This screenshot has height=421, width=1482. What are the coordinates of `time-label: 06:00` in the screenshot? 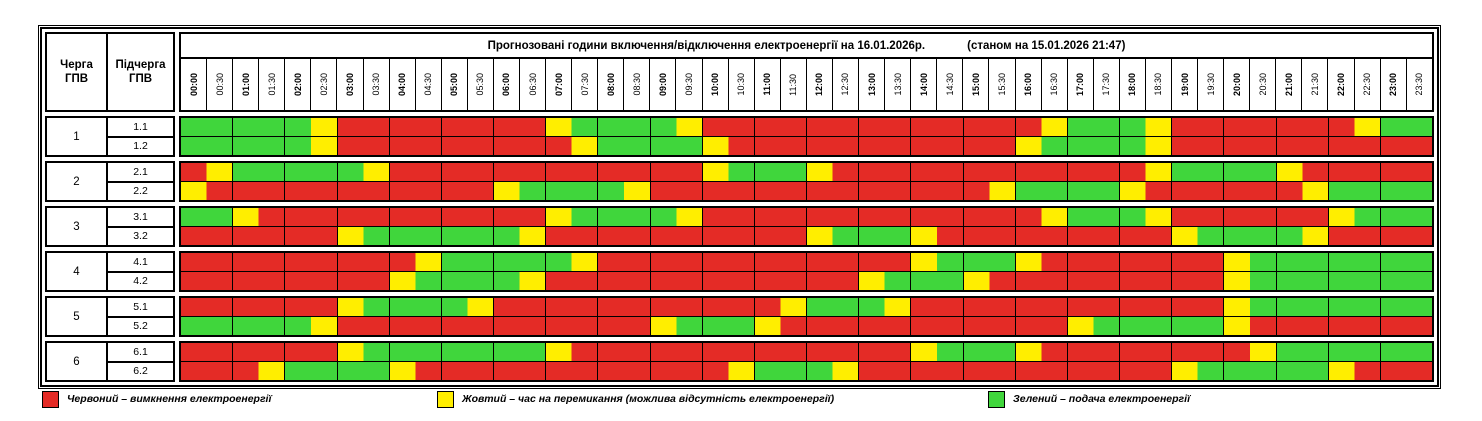 It's located at (506, 84).